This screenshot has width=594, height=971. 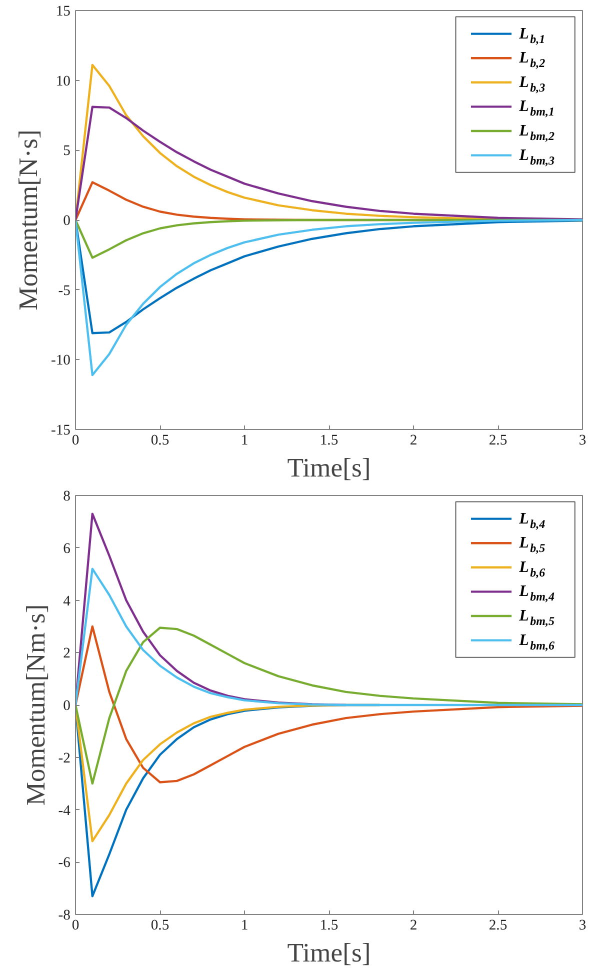 What do you see at coordinates (60, 430) in the screenshot?
I see `y-tick-label: -15` at bounding box center [60, 430].